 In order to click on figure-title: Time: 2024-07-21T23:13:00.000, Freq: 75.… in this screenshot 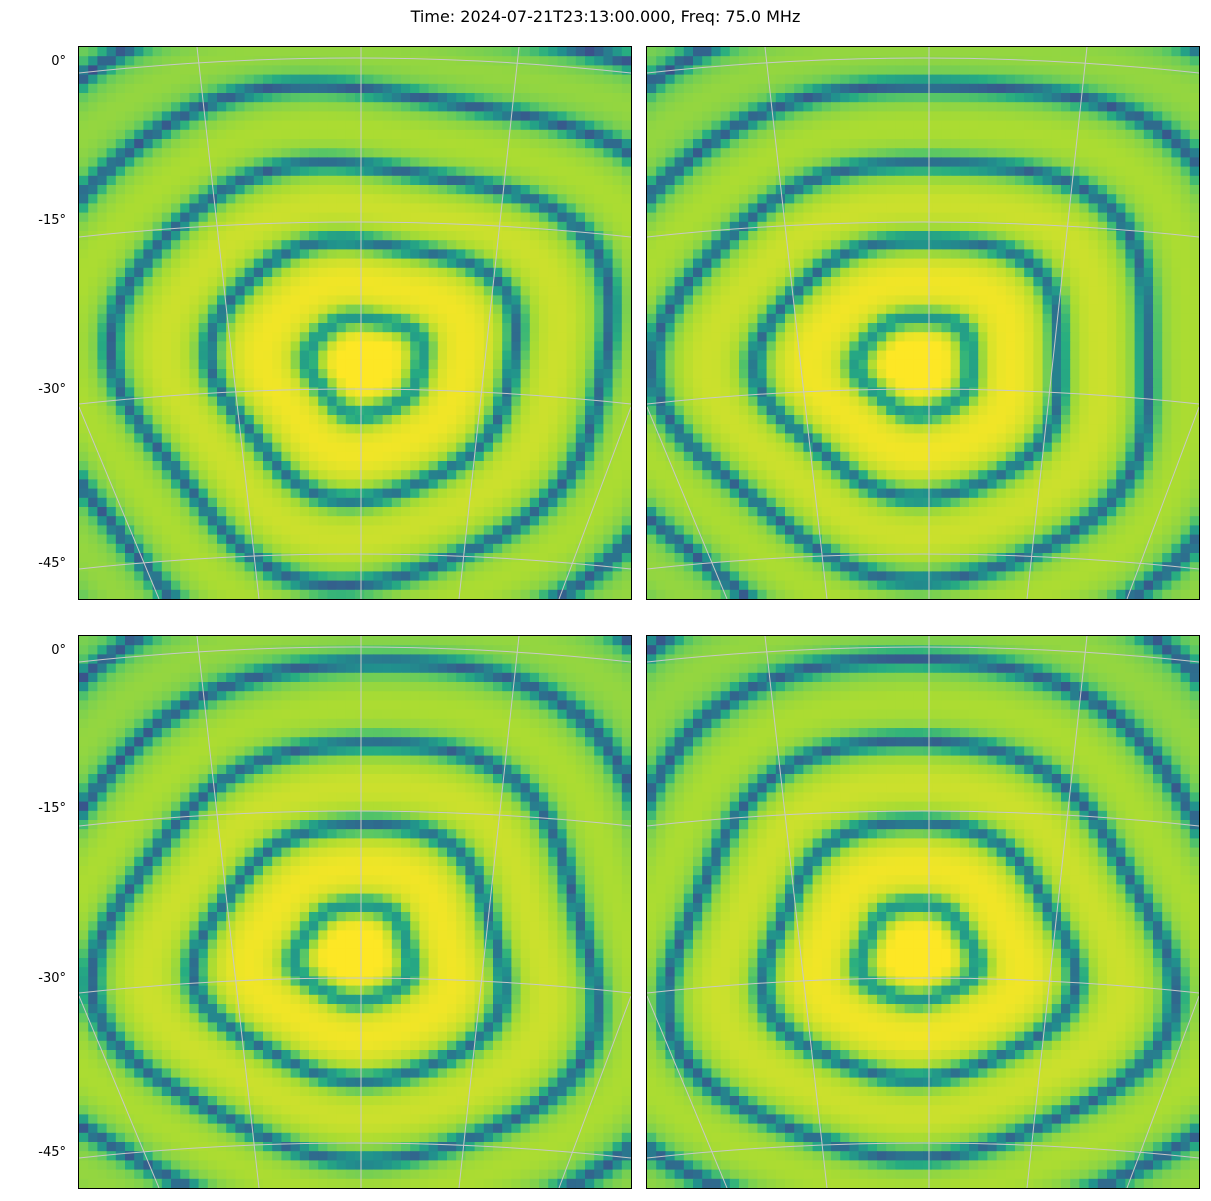, I will do `click(605, 16)`.